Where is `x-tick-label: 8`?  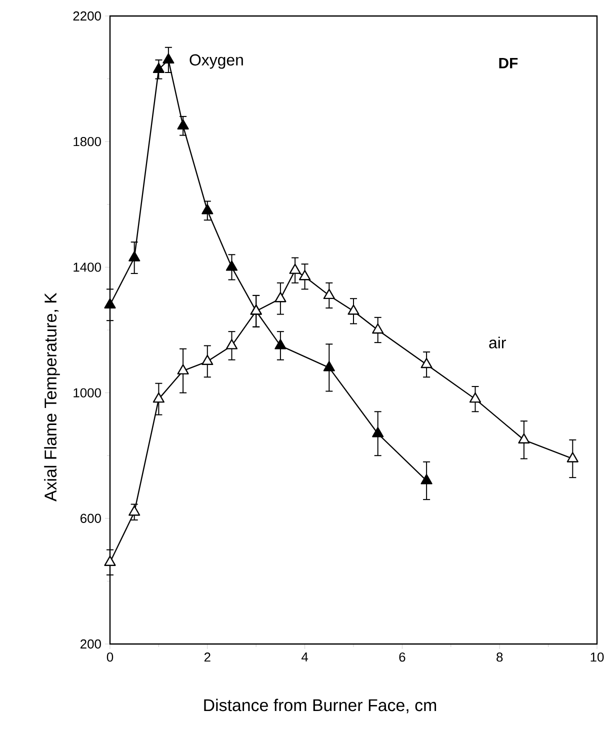
x-tick-label: 8 is located at coordinates (499, 657).